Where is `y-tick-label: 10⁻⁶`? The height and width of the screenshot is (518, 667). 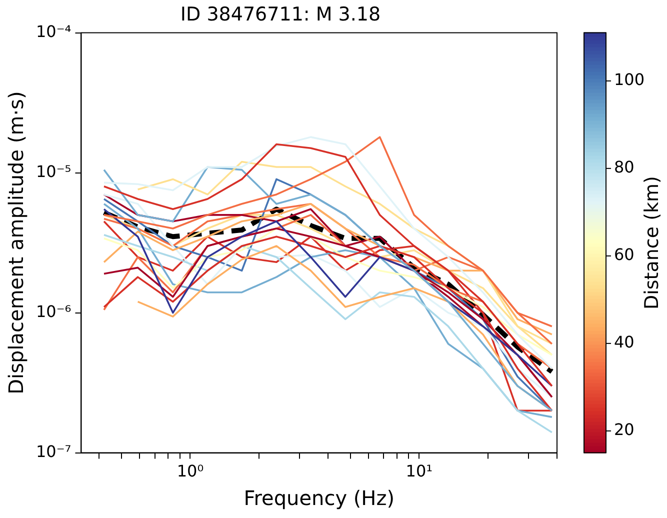 y-tick-label: 10⁻⁶ is located at coordinates (54, 311).